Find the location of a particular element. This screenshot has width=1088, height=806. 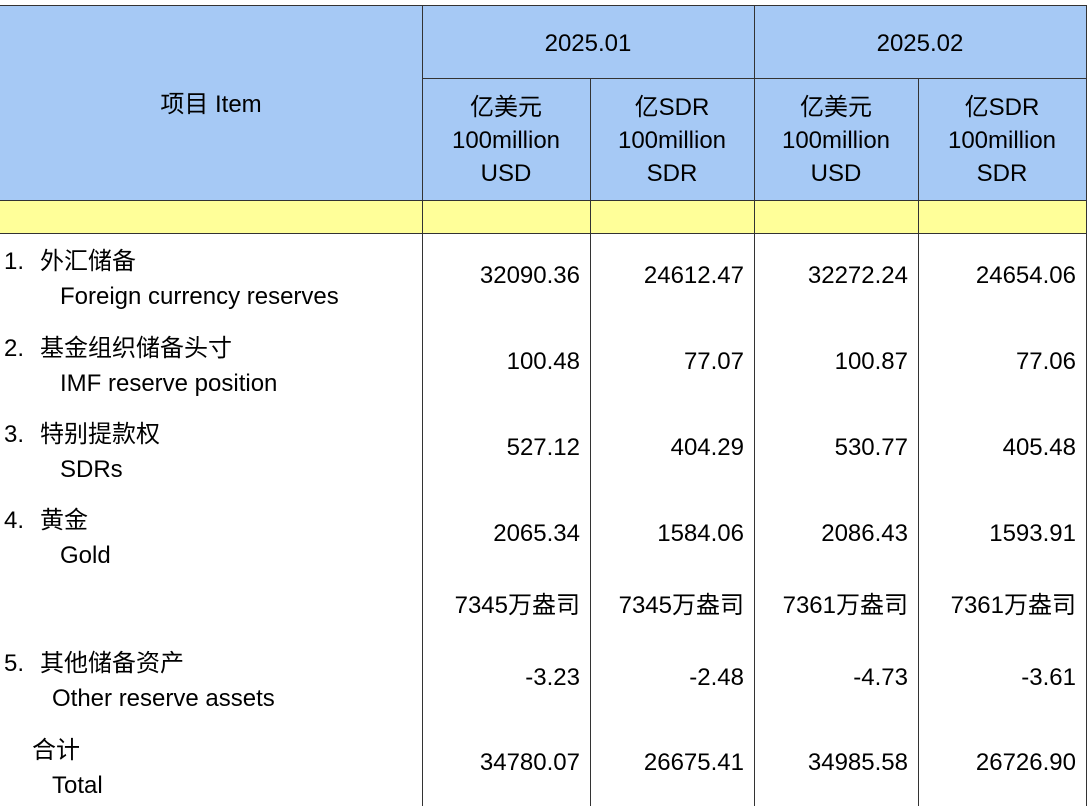

label-cn: 其他储备资产 is located at coordinates (112, 664).